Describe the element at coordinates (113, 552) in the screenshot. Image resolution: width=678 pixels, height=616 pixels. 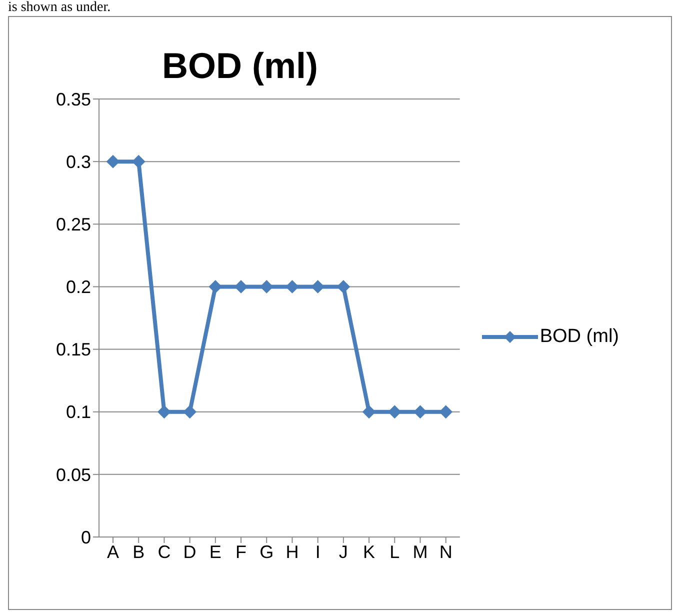
I see `x-tick-label: A` at that location.